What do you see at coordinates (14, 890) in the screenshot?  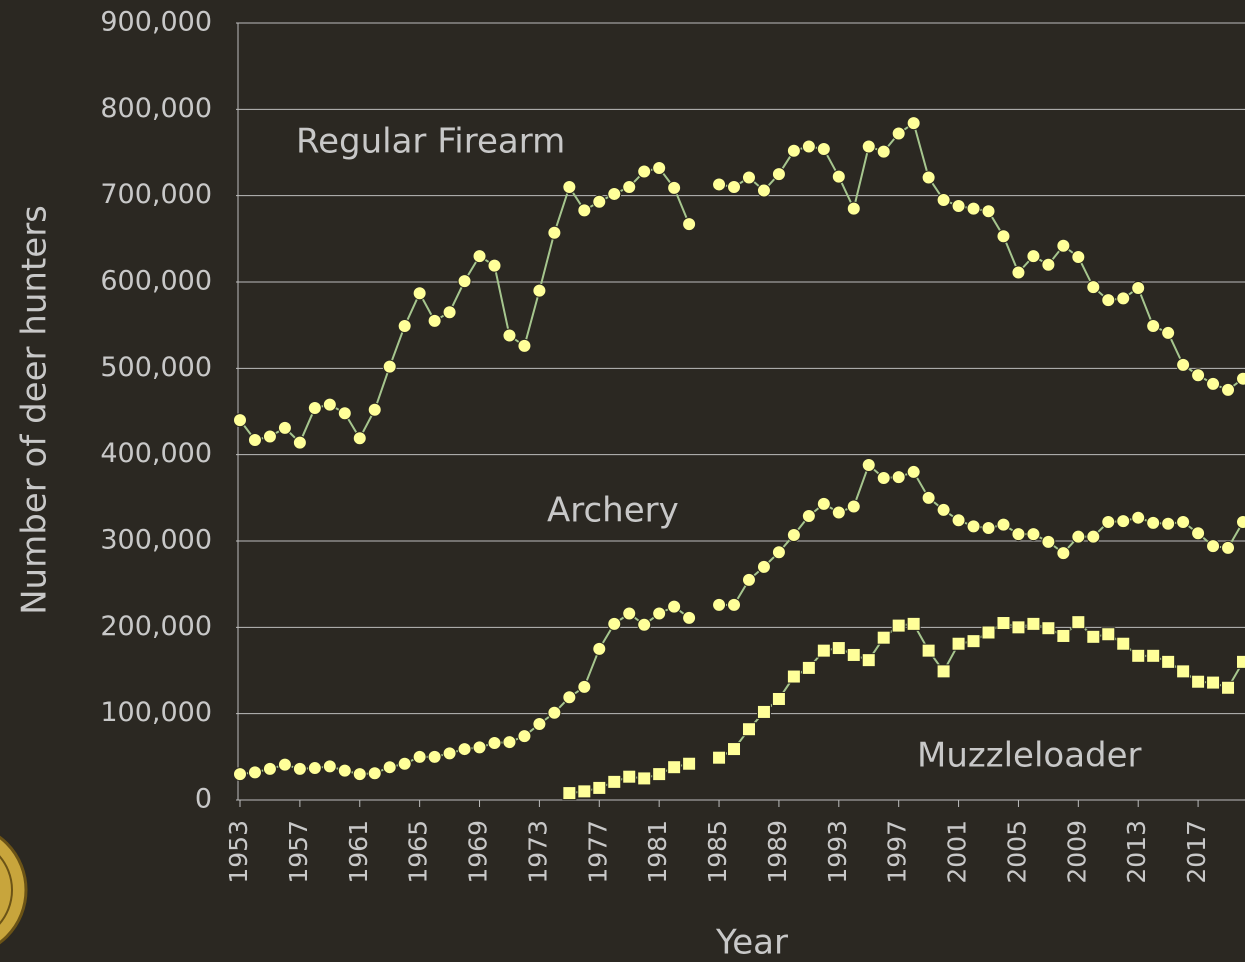 I see `seal` at bounding box center [14, 890].